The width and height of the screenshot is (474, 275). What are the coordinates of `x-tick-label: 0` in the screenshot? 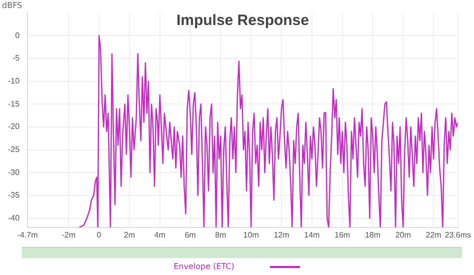 It's located at (99, 235).